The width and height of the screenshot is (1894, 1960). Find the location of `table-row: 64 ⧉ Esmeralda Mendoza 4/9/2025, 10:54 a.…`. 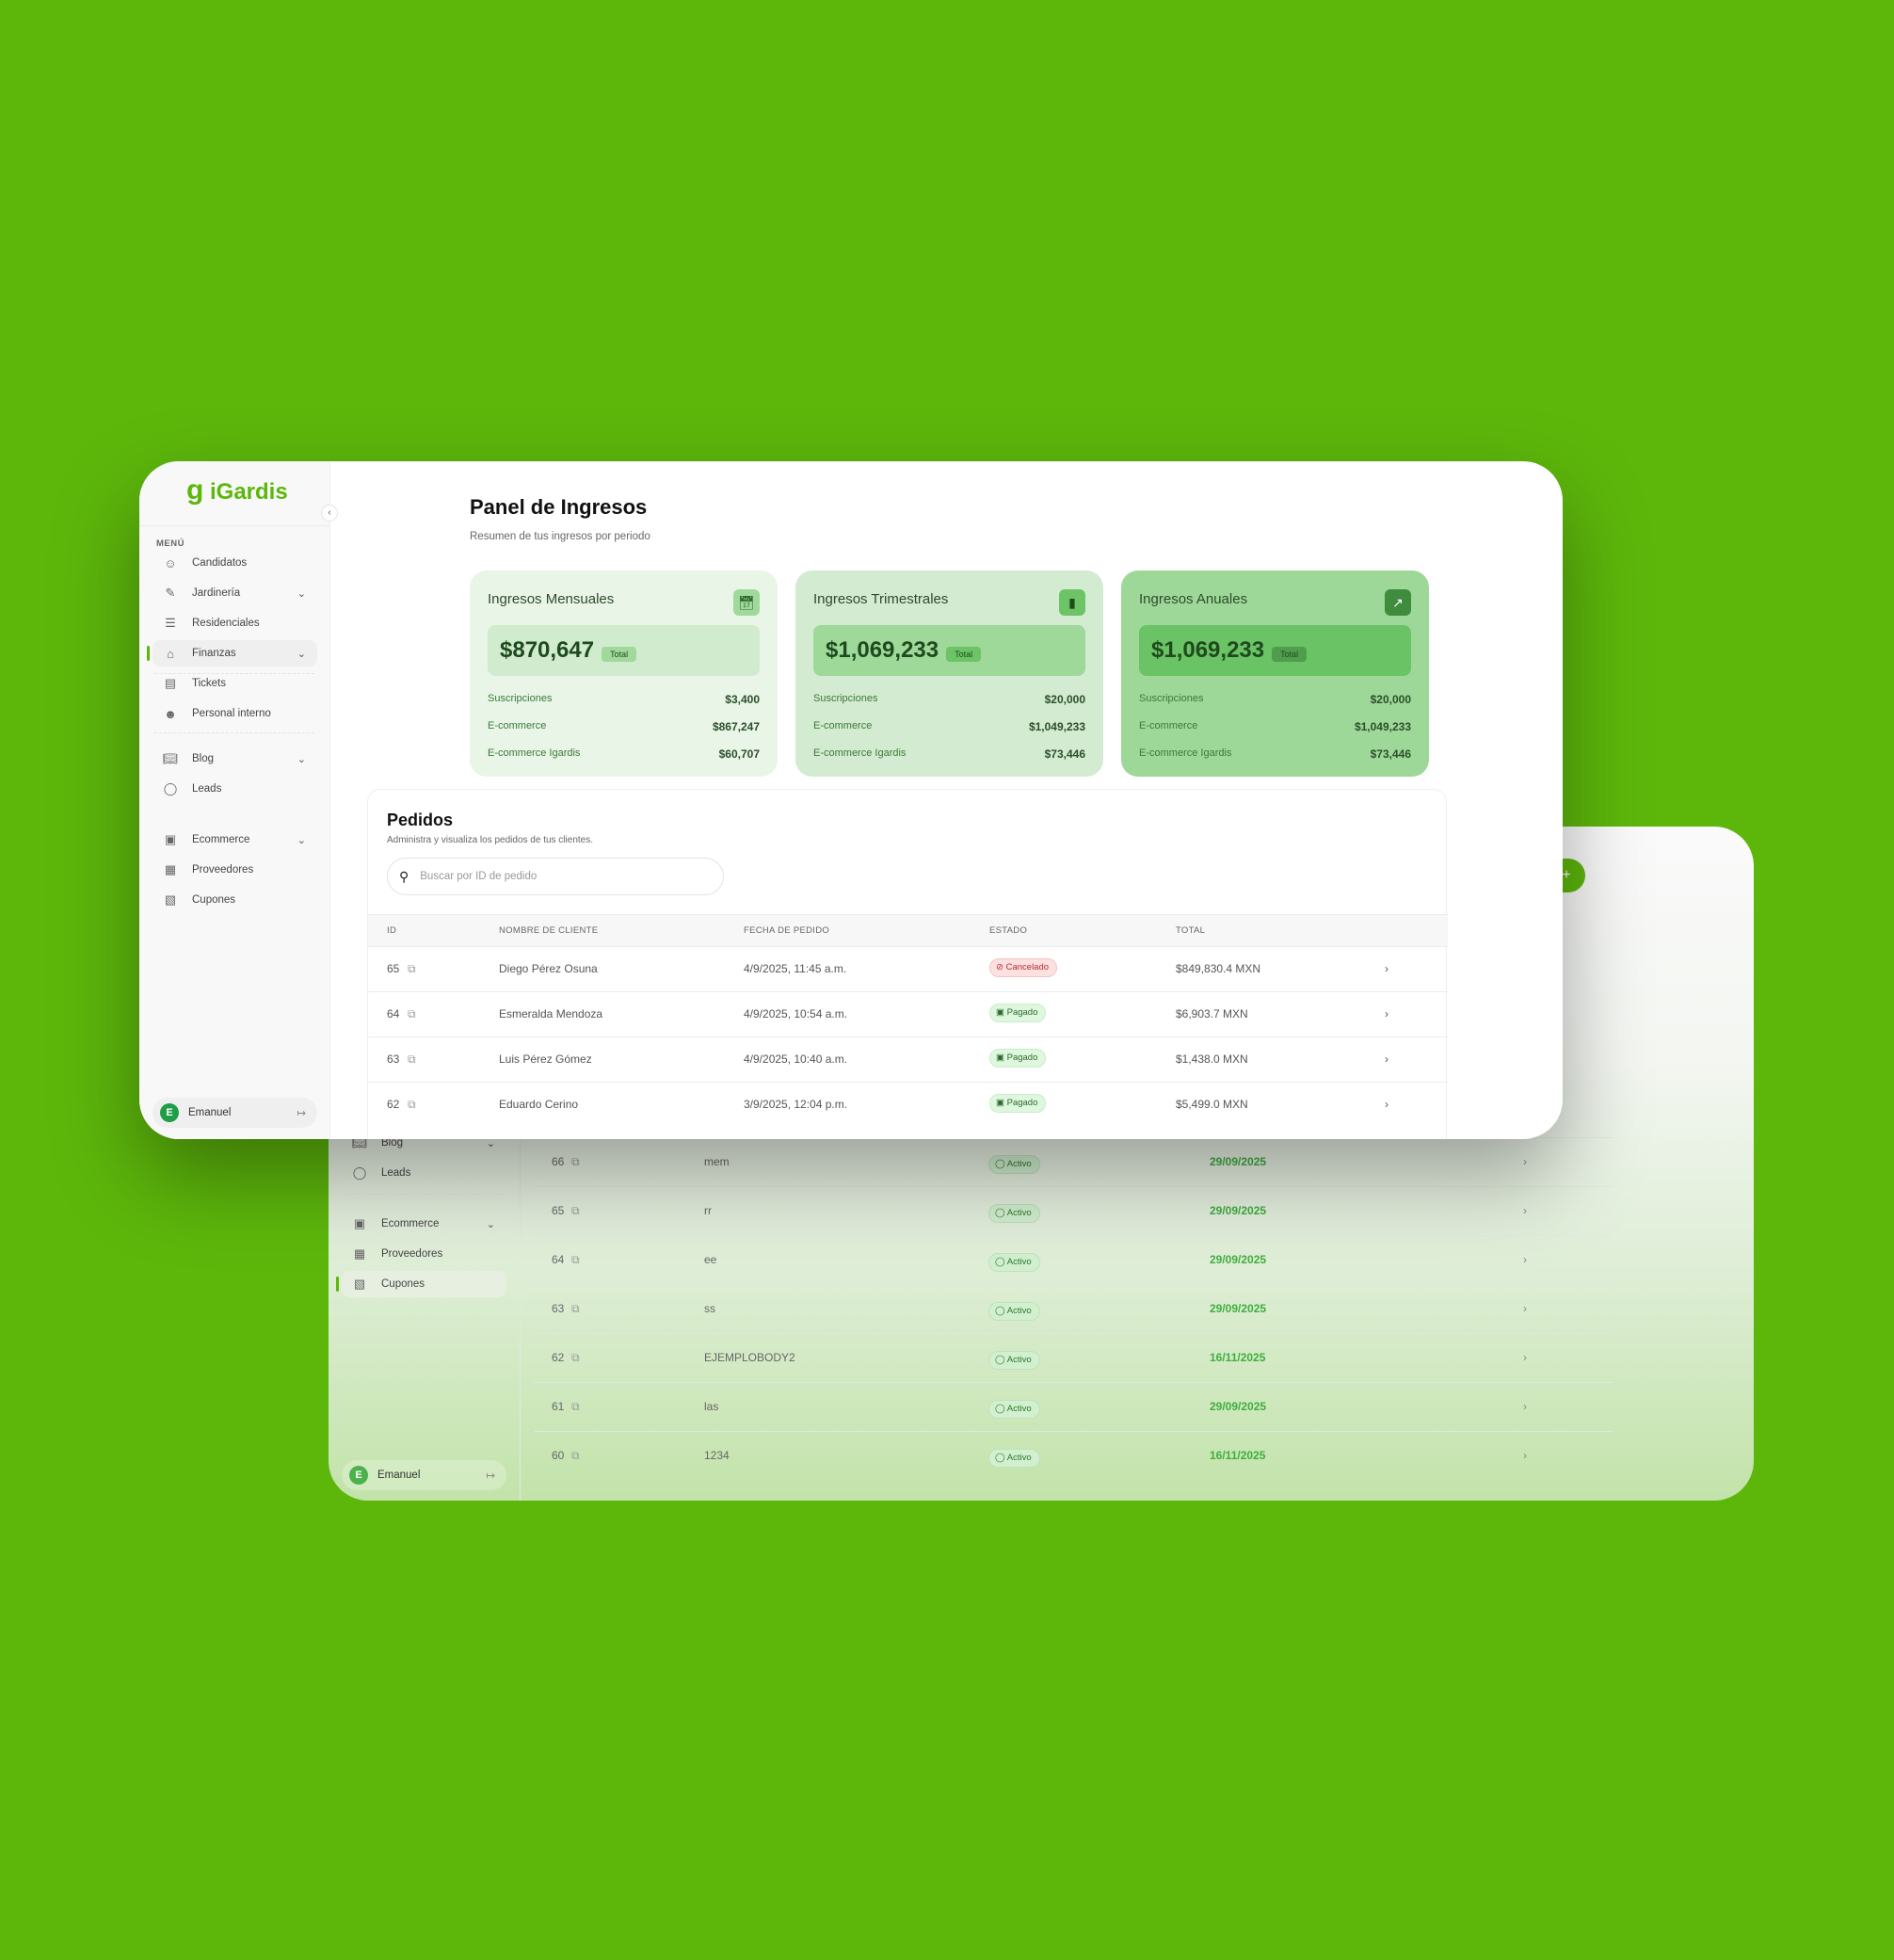

table-row: 64 ⧉ Esmeralda Mendoza 4/9/2025, 10:54 a.… is located at coordinates (908, 1013).